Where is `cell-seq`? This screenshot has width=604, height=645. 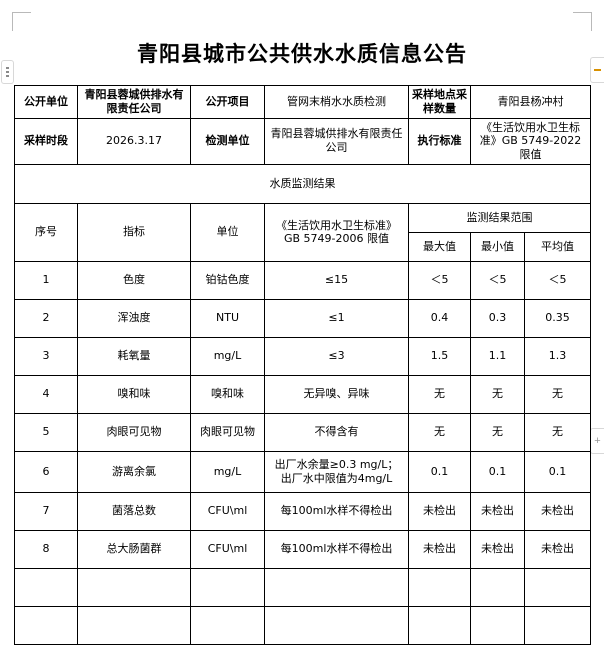 cell-seq is located at coordinates (46, 587).